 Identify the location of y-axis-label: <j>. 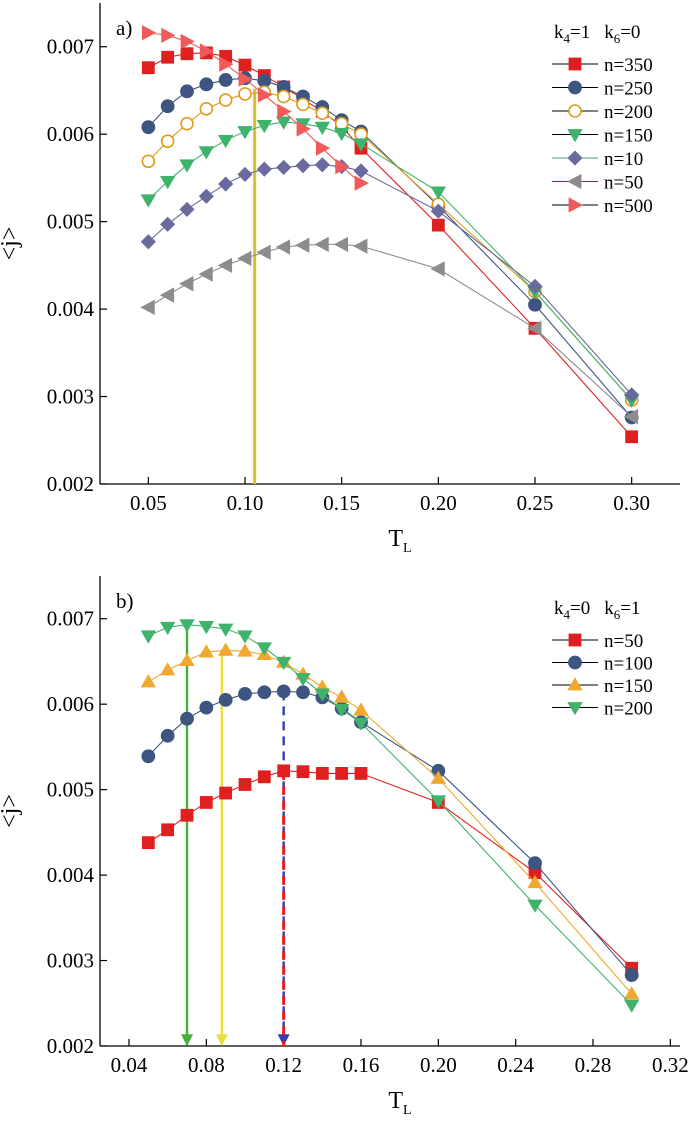
(11, 811).